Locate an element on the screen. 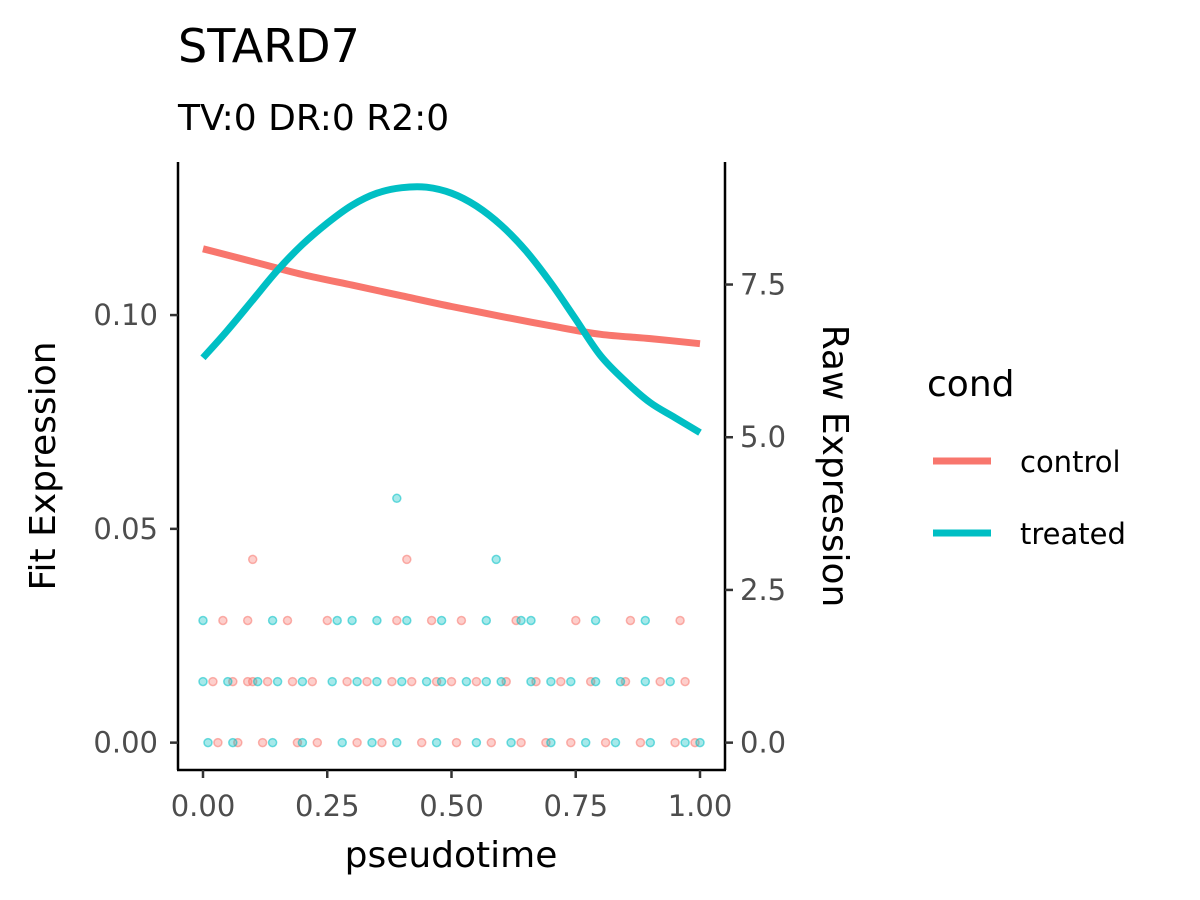  x-tick-label: 0.75 is located at coordinates (575, 806).